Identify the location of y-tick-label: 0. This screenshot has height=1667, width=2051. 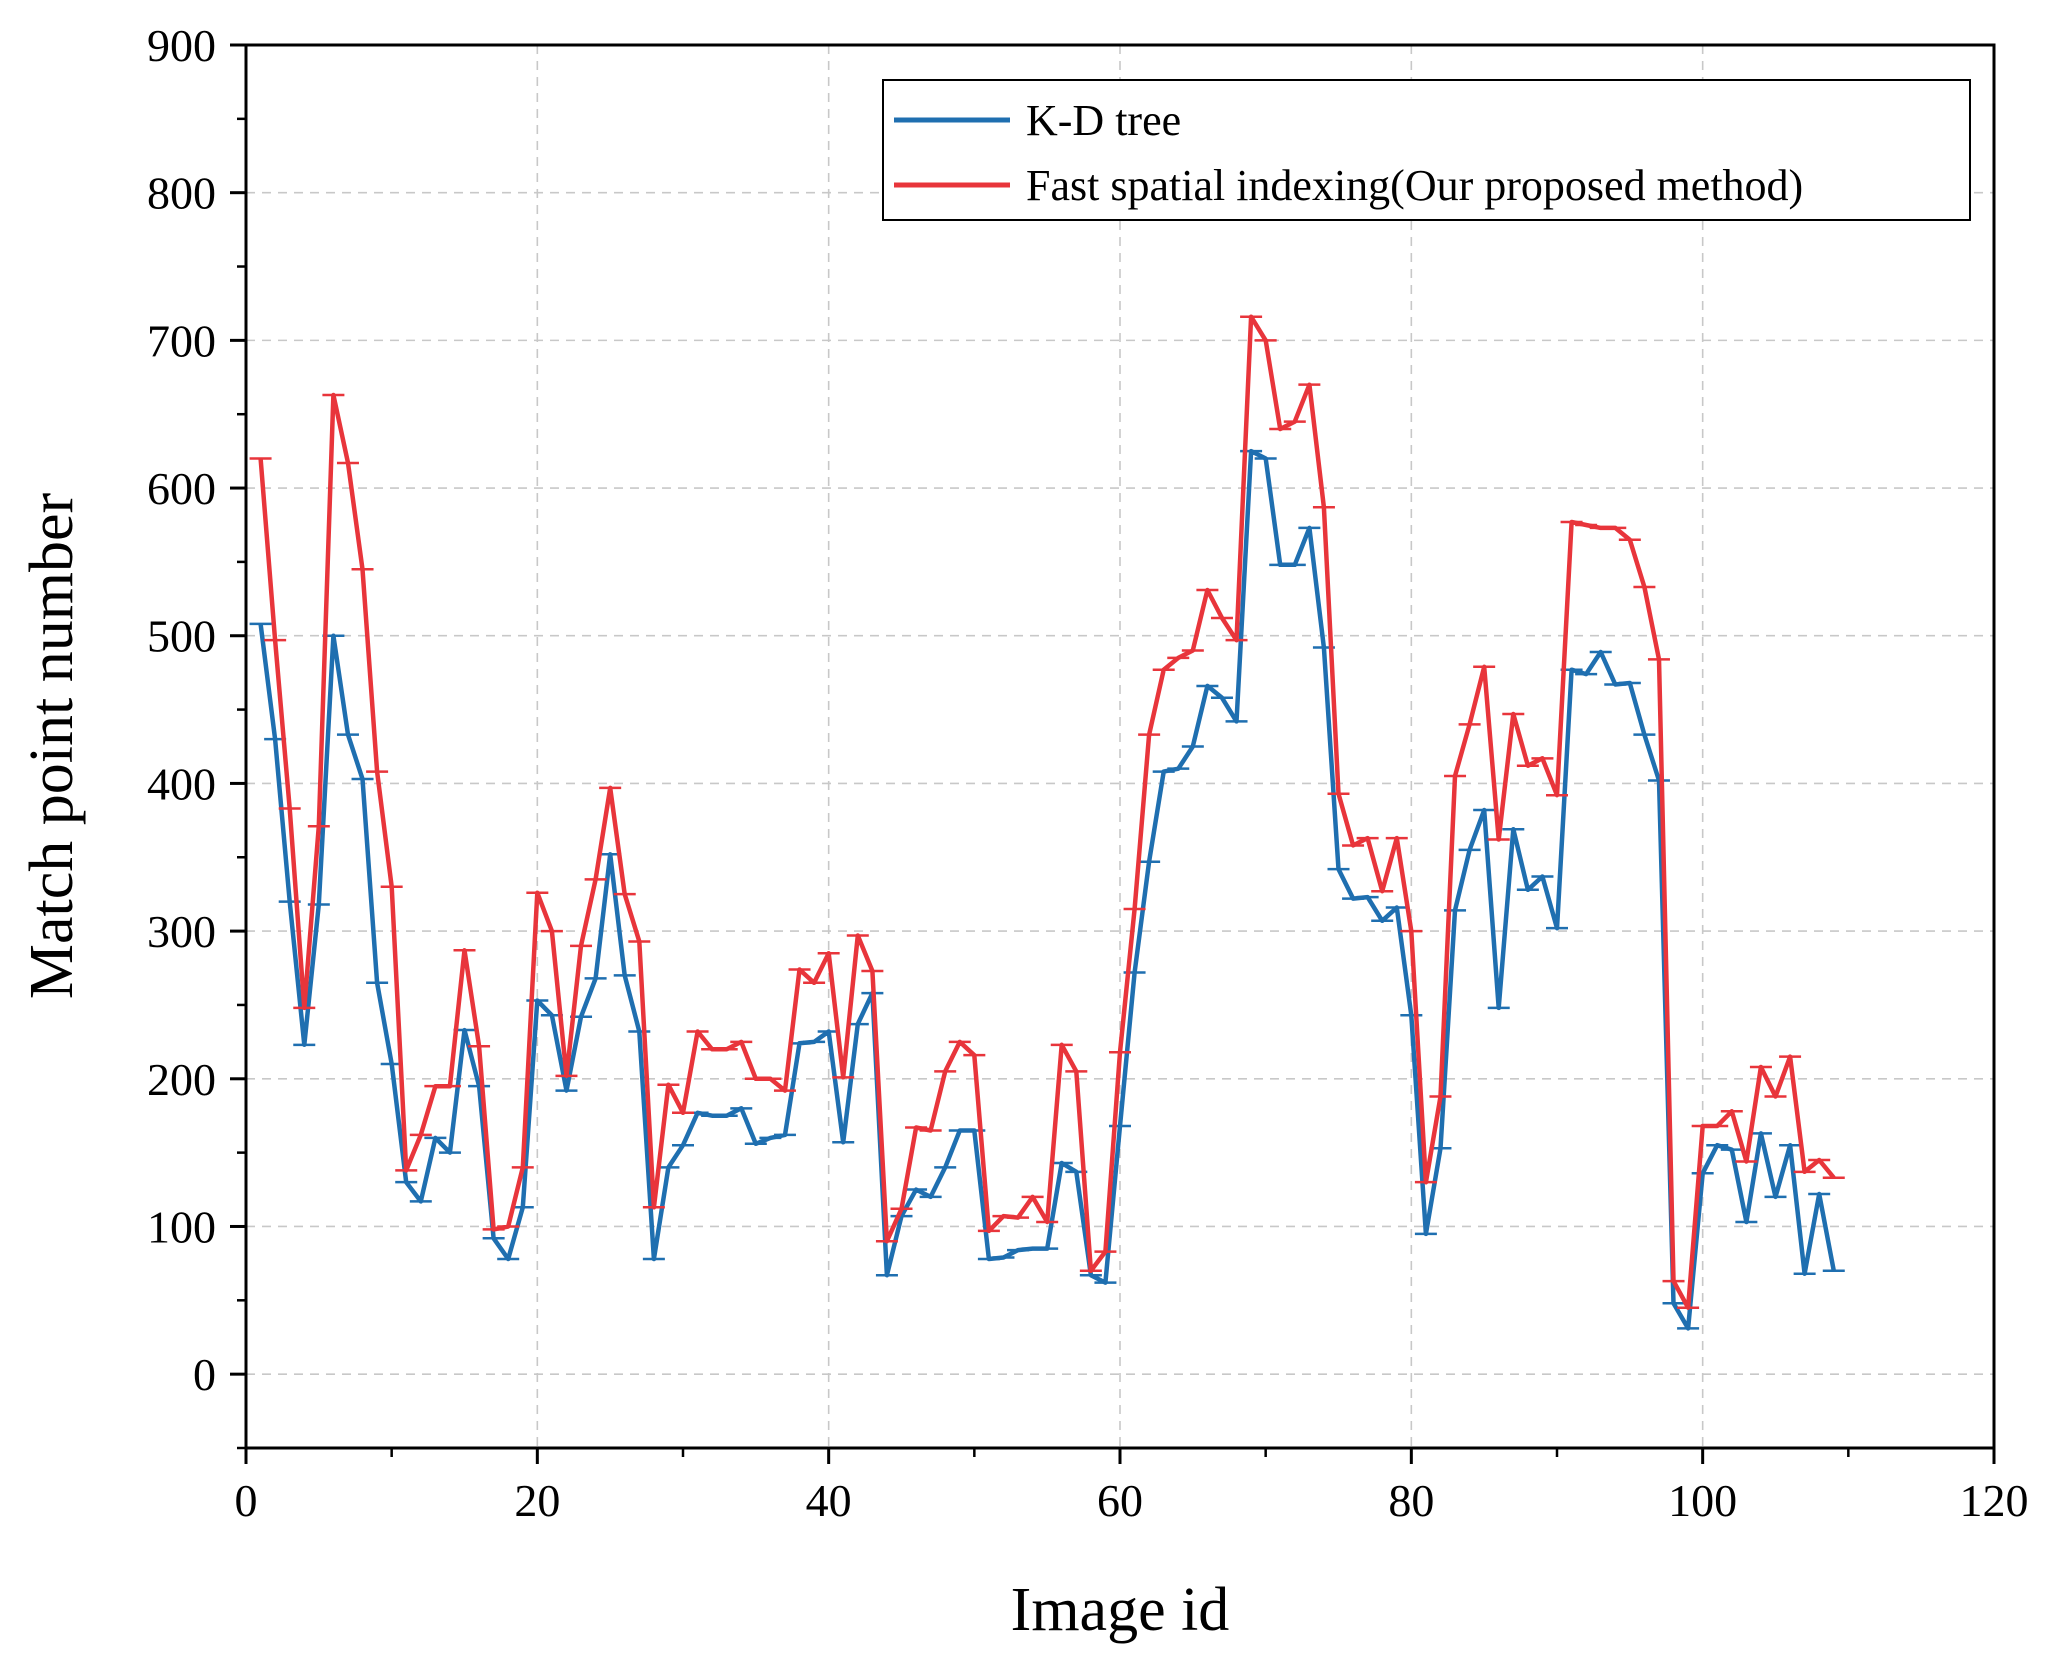
(204, 1374).